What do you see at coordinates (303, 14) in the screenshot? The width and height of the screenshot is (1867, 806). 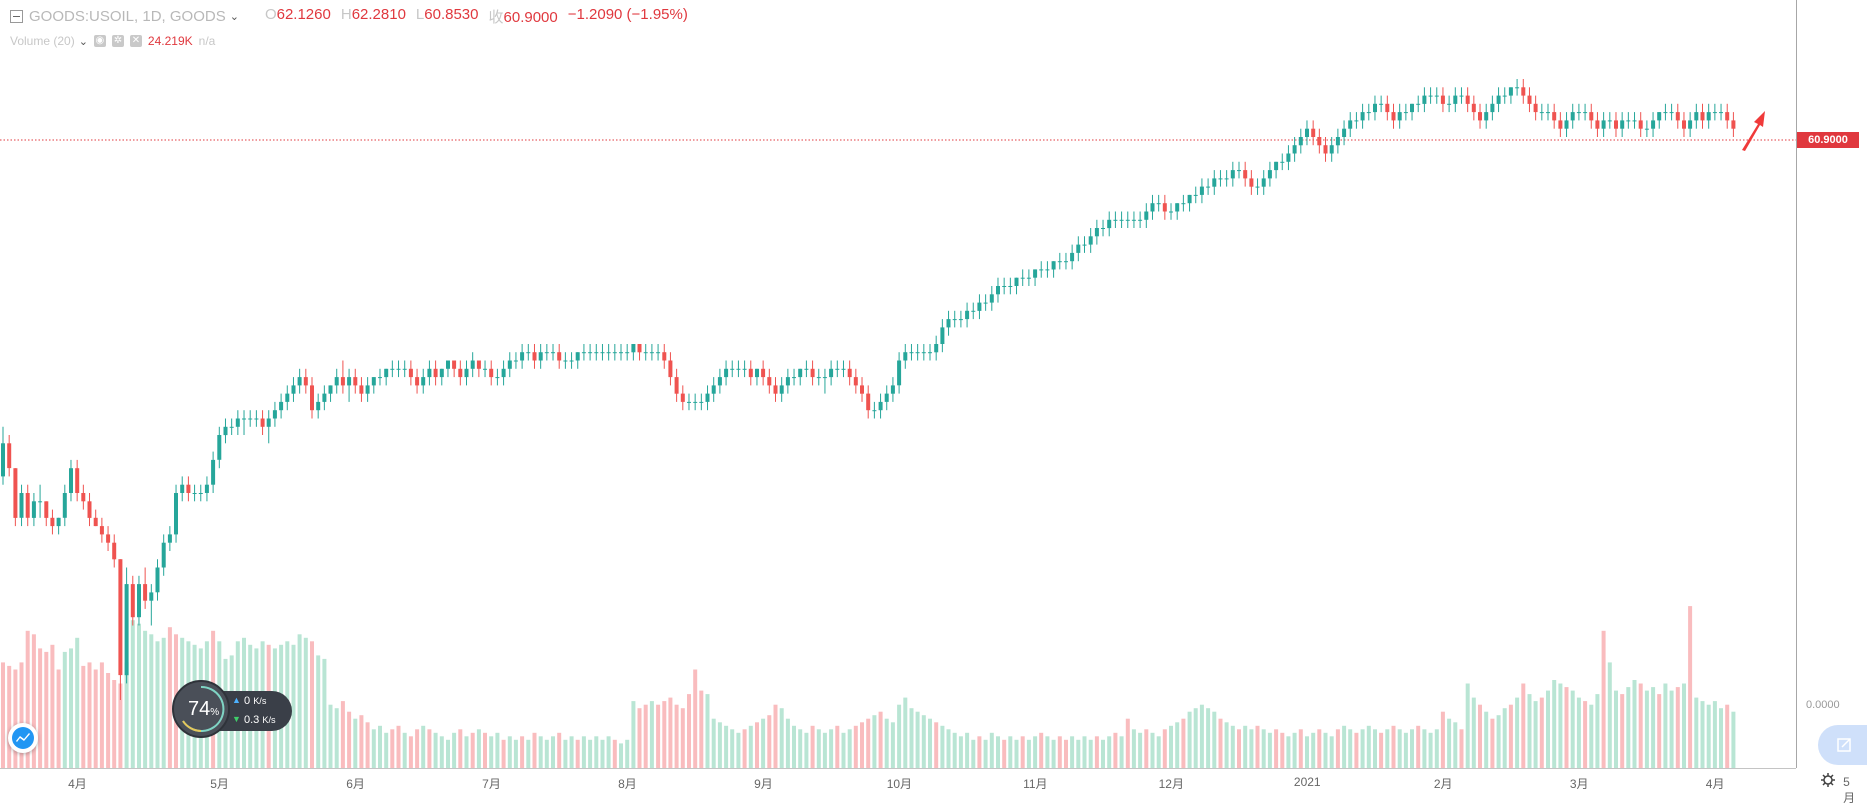 I see `open-value: 62.1260` at bounding box center [303, 14].